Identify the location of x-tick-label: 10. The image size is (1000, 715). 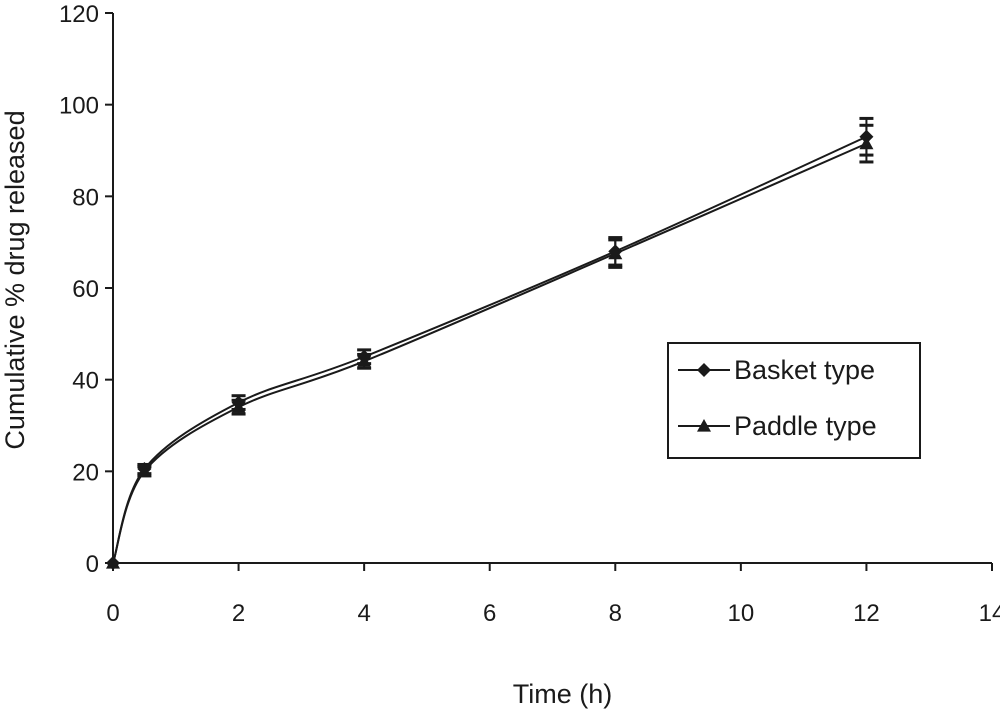
(741, 613).